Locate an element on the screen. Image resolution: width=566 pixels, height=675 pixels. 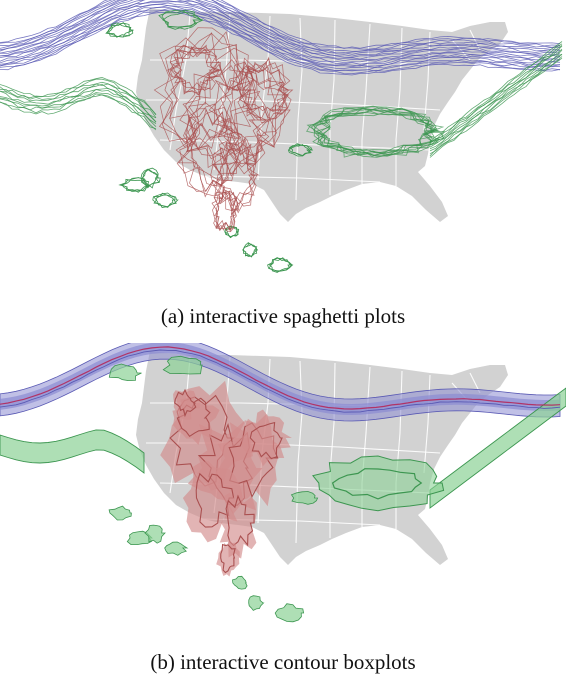
caption-boxplots: (b) interactive contour boxplots is located at coordinates (283, 662).